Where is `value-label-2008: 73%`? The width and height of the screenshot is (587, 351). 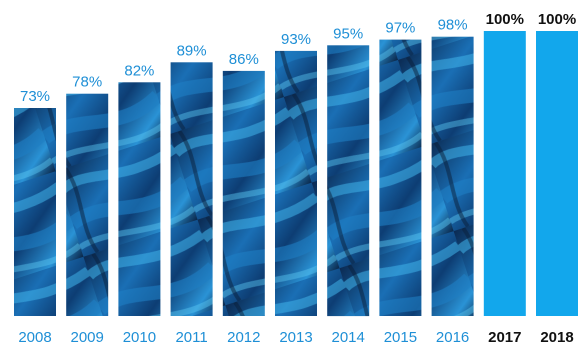 value-label-2008: 73% is located at coordinates (35, 96).